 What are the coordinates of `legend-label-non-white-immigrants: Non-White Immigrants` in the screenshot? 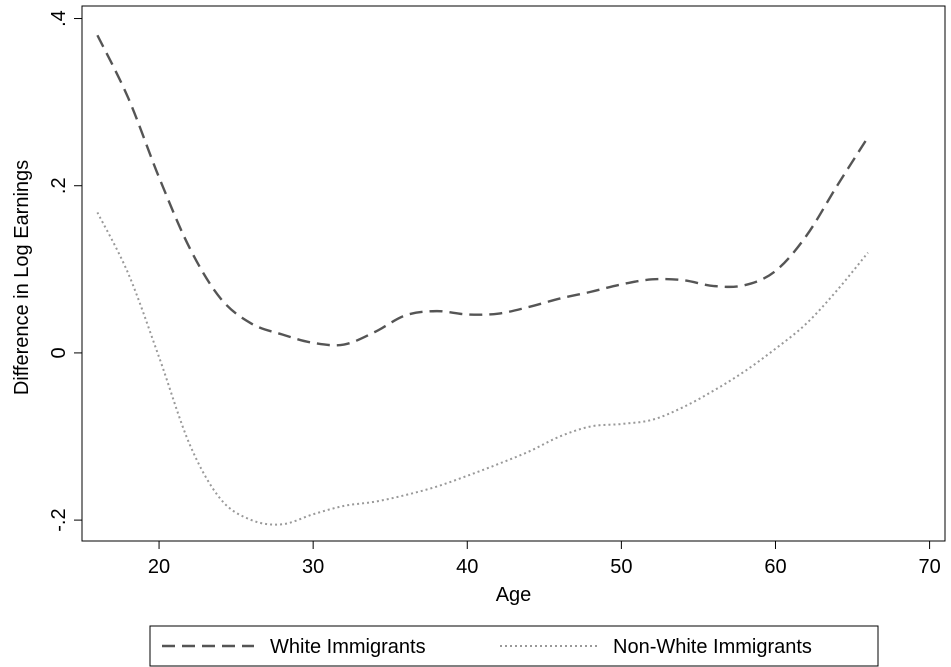 It's located at (712, 647).